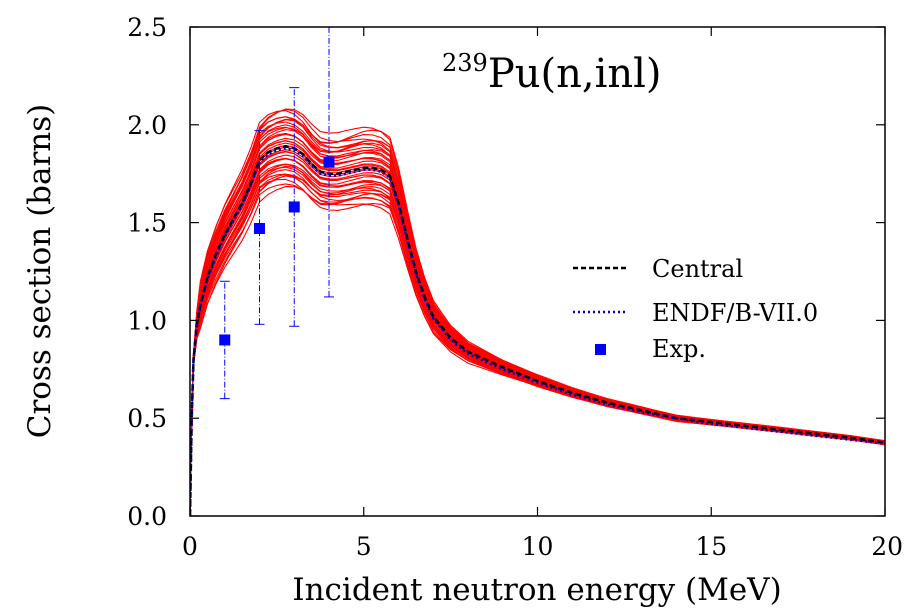 Image resolution: width=906 pixels, height=615 pixels. I want to click on legend-exp-label: Exp., so click(679, 349).